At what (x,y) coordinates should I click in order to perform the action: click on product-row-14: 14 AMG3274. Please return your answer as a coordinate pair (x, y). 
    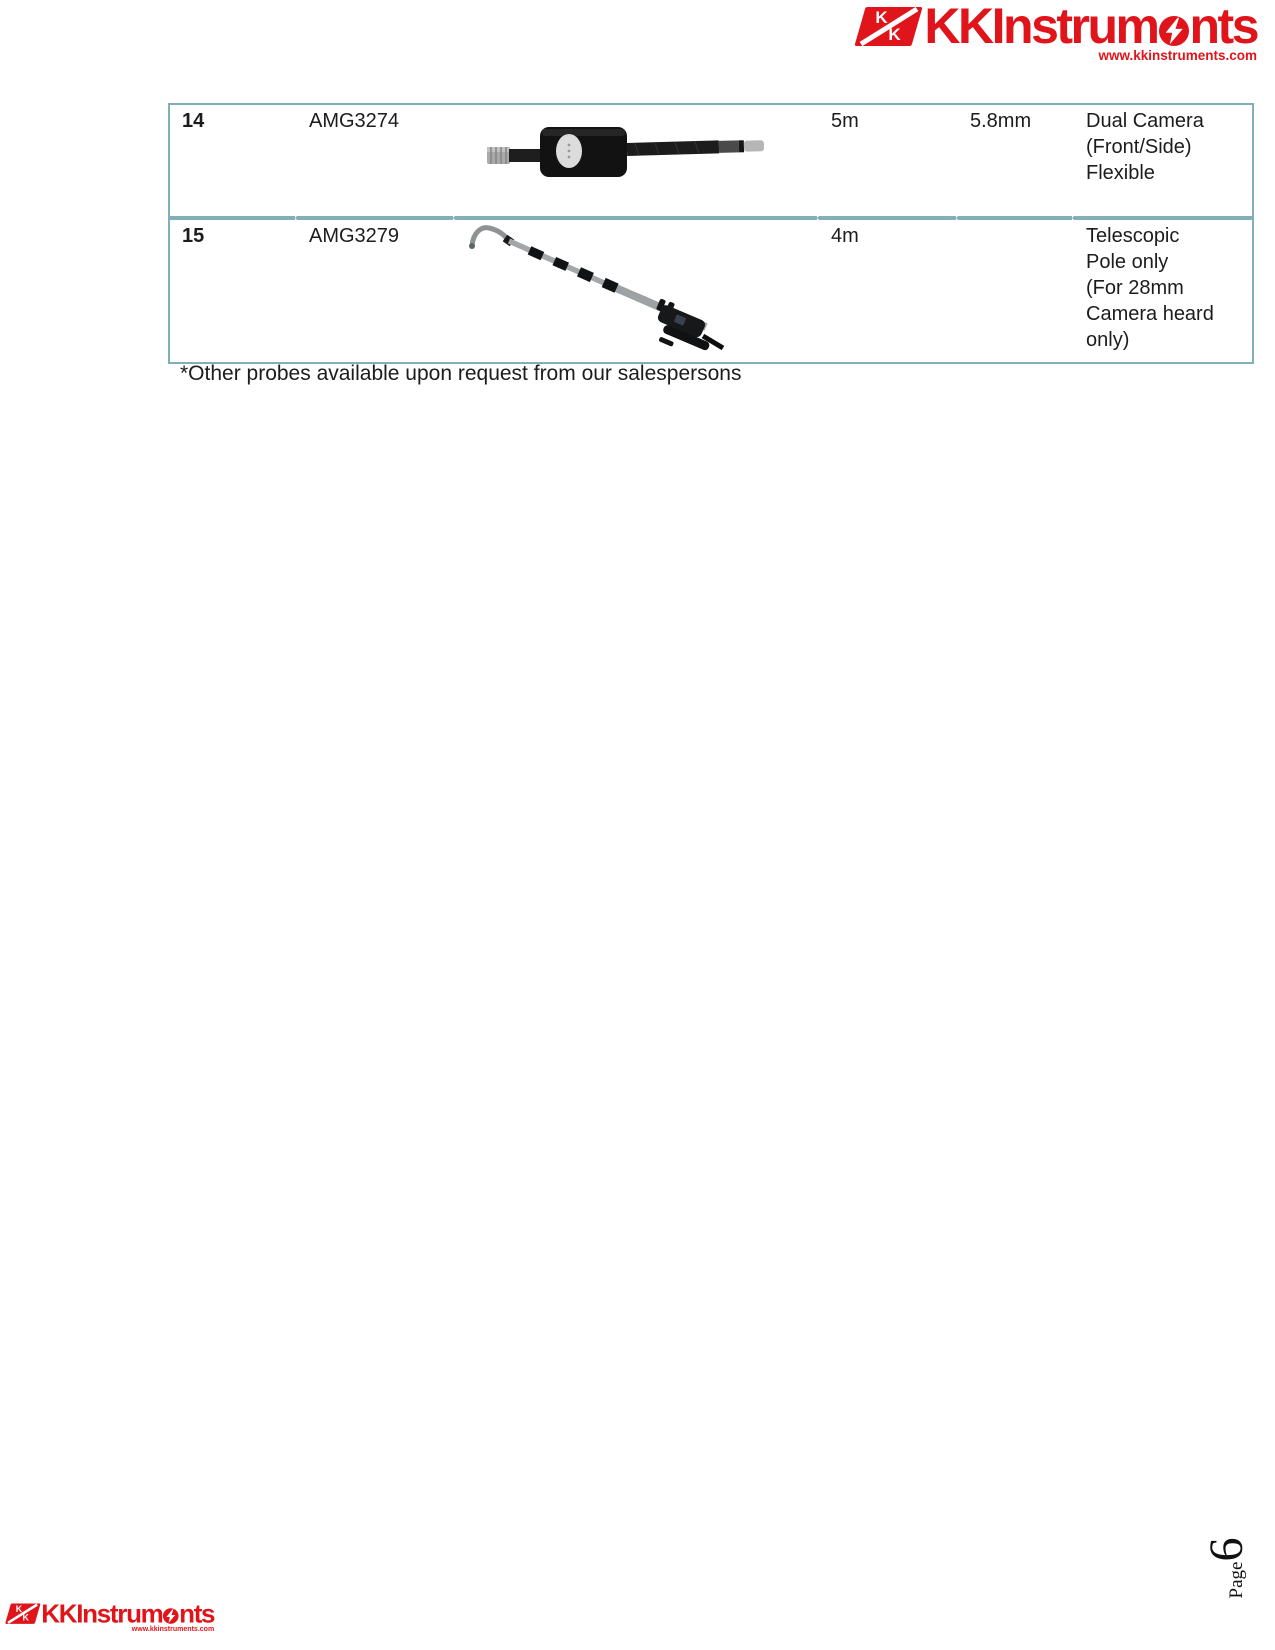
    Looking at the image, I should click on (711, 161).